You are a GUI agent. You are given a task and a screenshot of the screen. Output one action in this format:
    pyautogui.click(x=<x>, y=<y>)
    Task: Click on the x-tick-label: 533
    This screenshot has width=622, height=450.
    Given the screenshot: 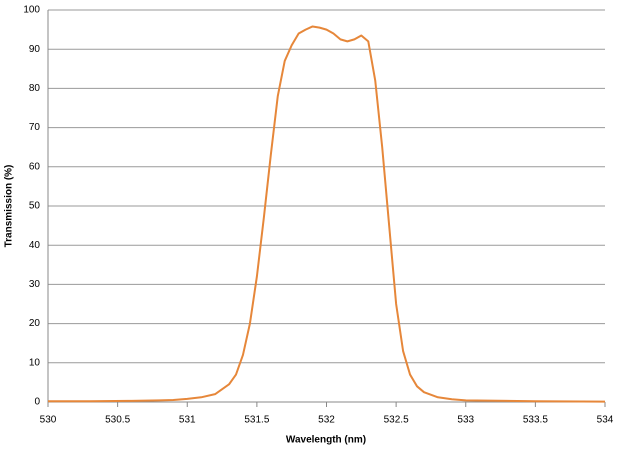 What is the action you would take?
    pyautogui.click(x=465, y=420)
    